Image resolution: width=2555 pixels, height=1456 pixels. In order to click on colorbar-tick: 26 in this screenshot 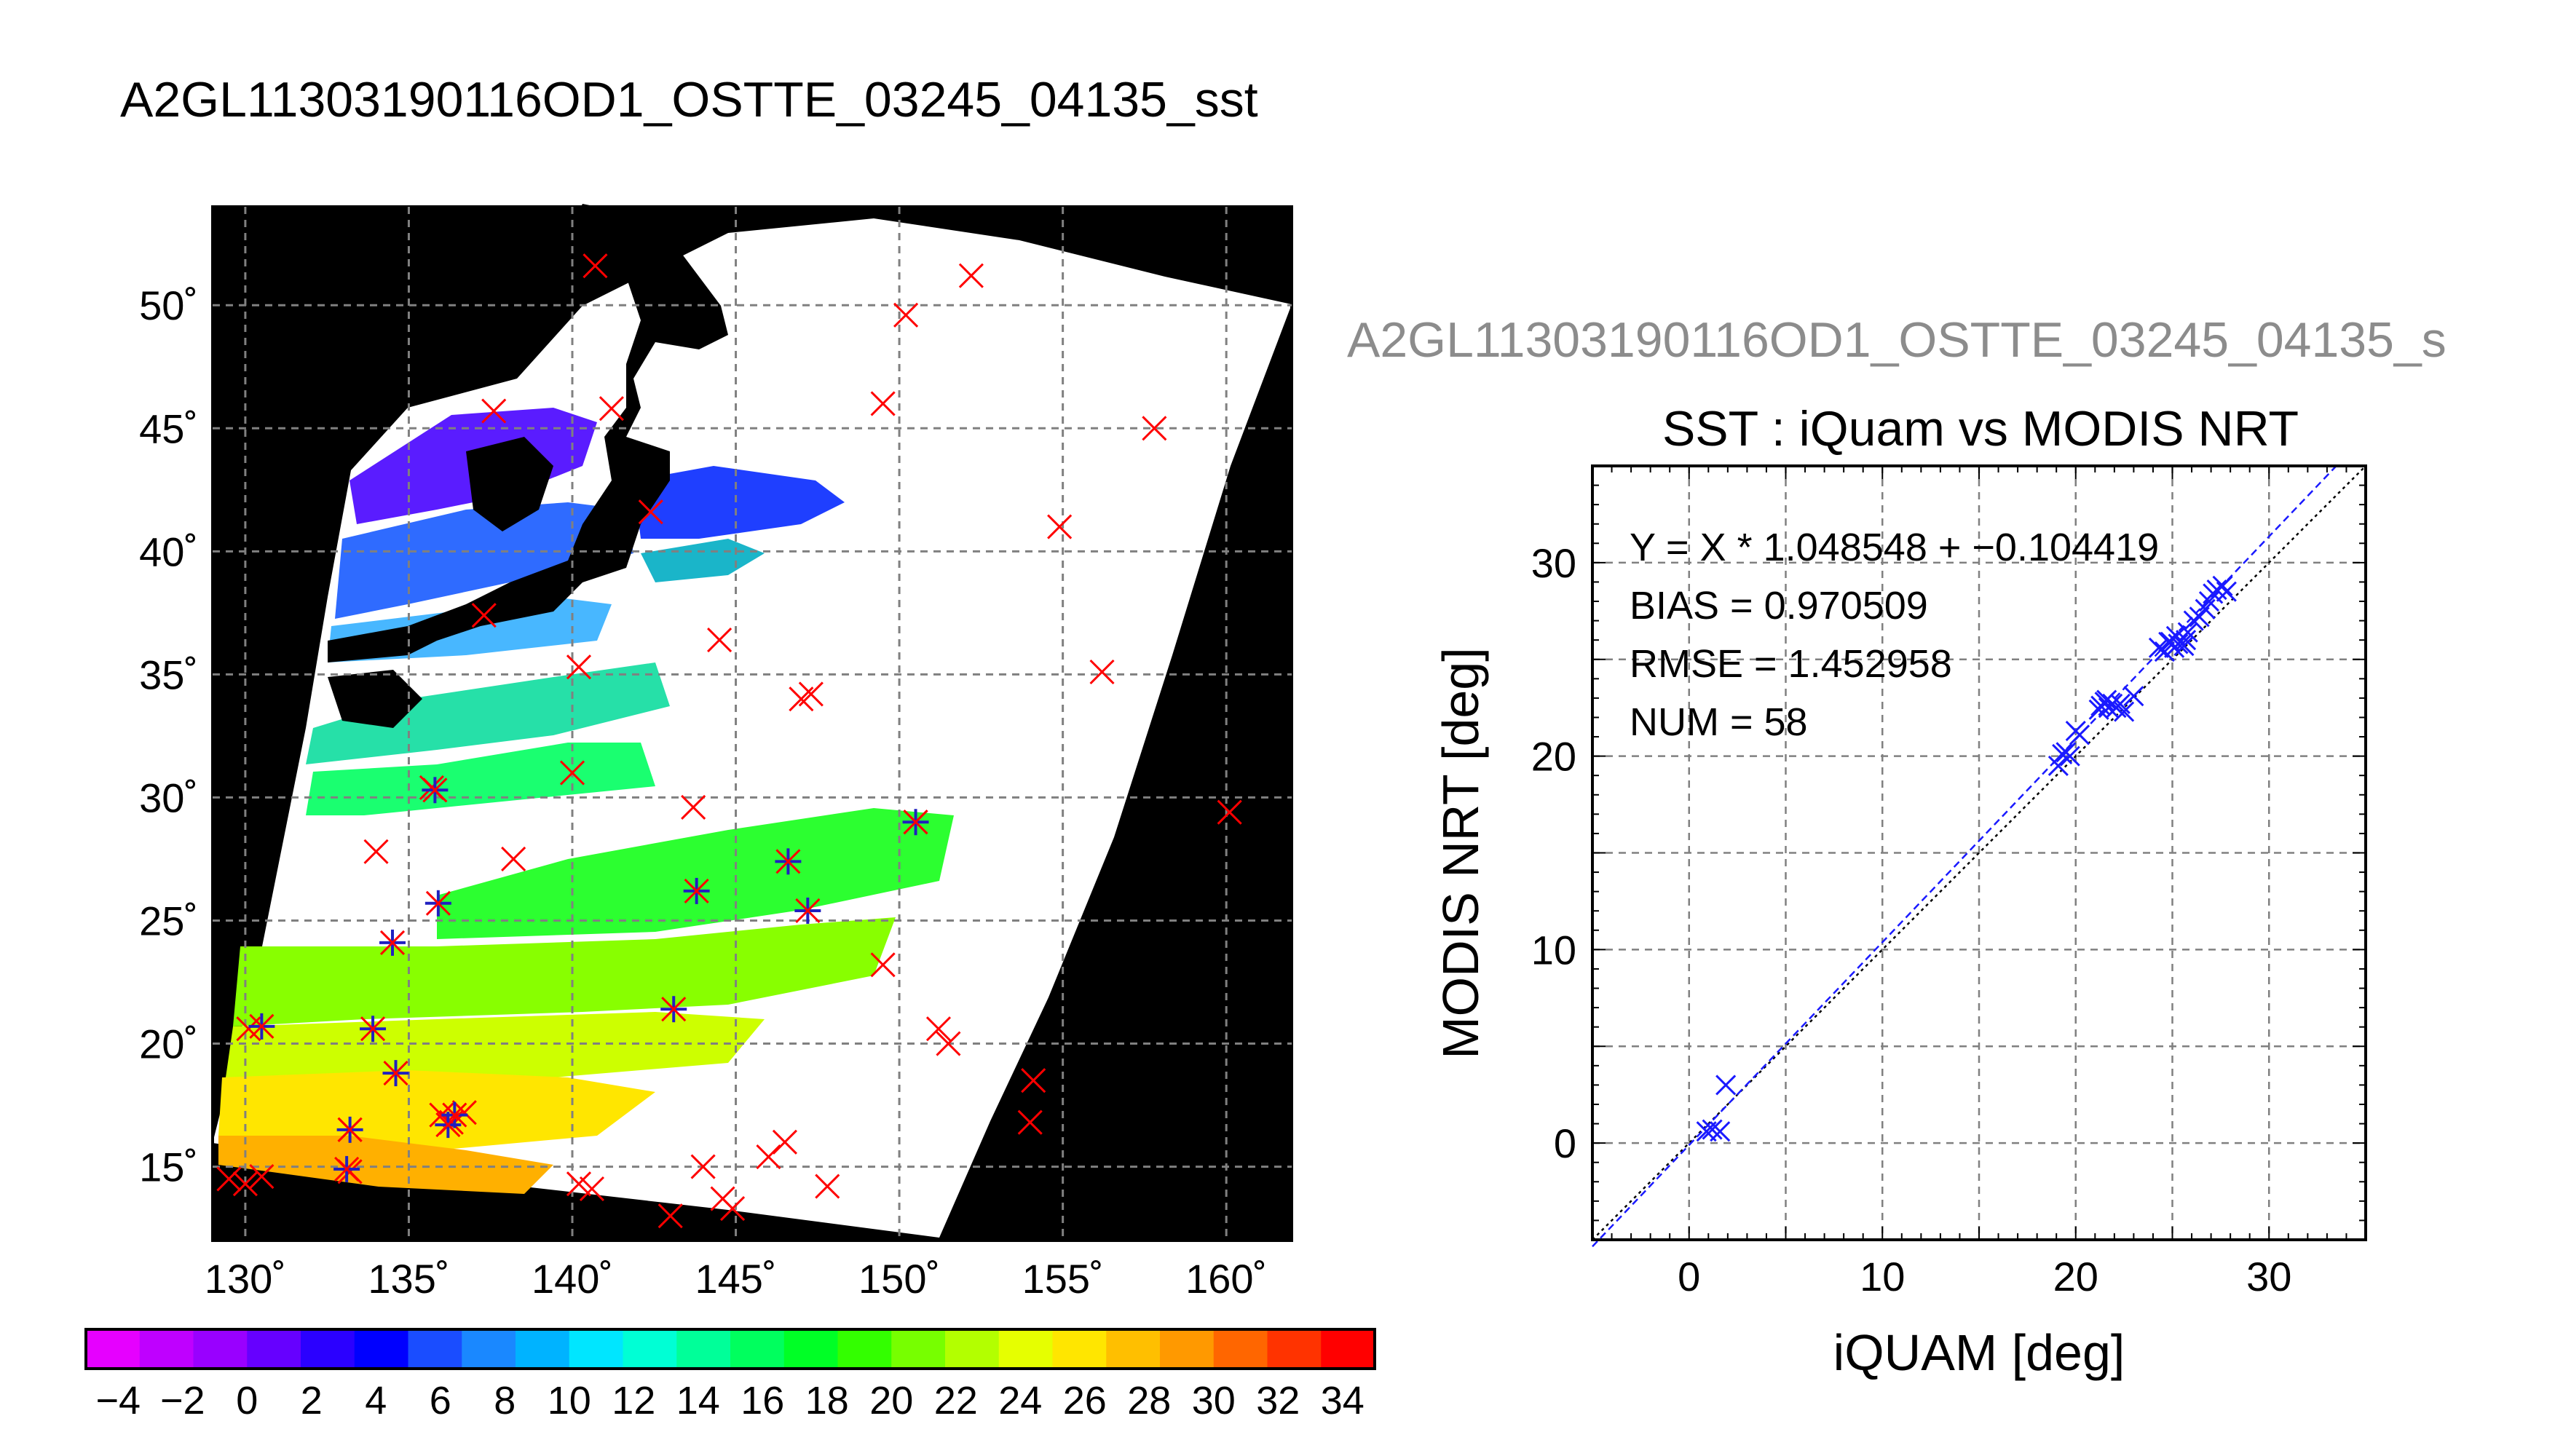, I will do `click(1085, 1401)`.